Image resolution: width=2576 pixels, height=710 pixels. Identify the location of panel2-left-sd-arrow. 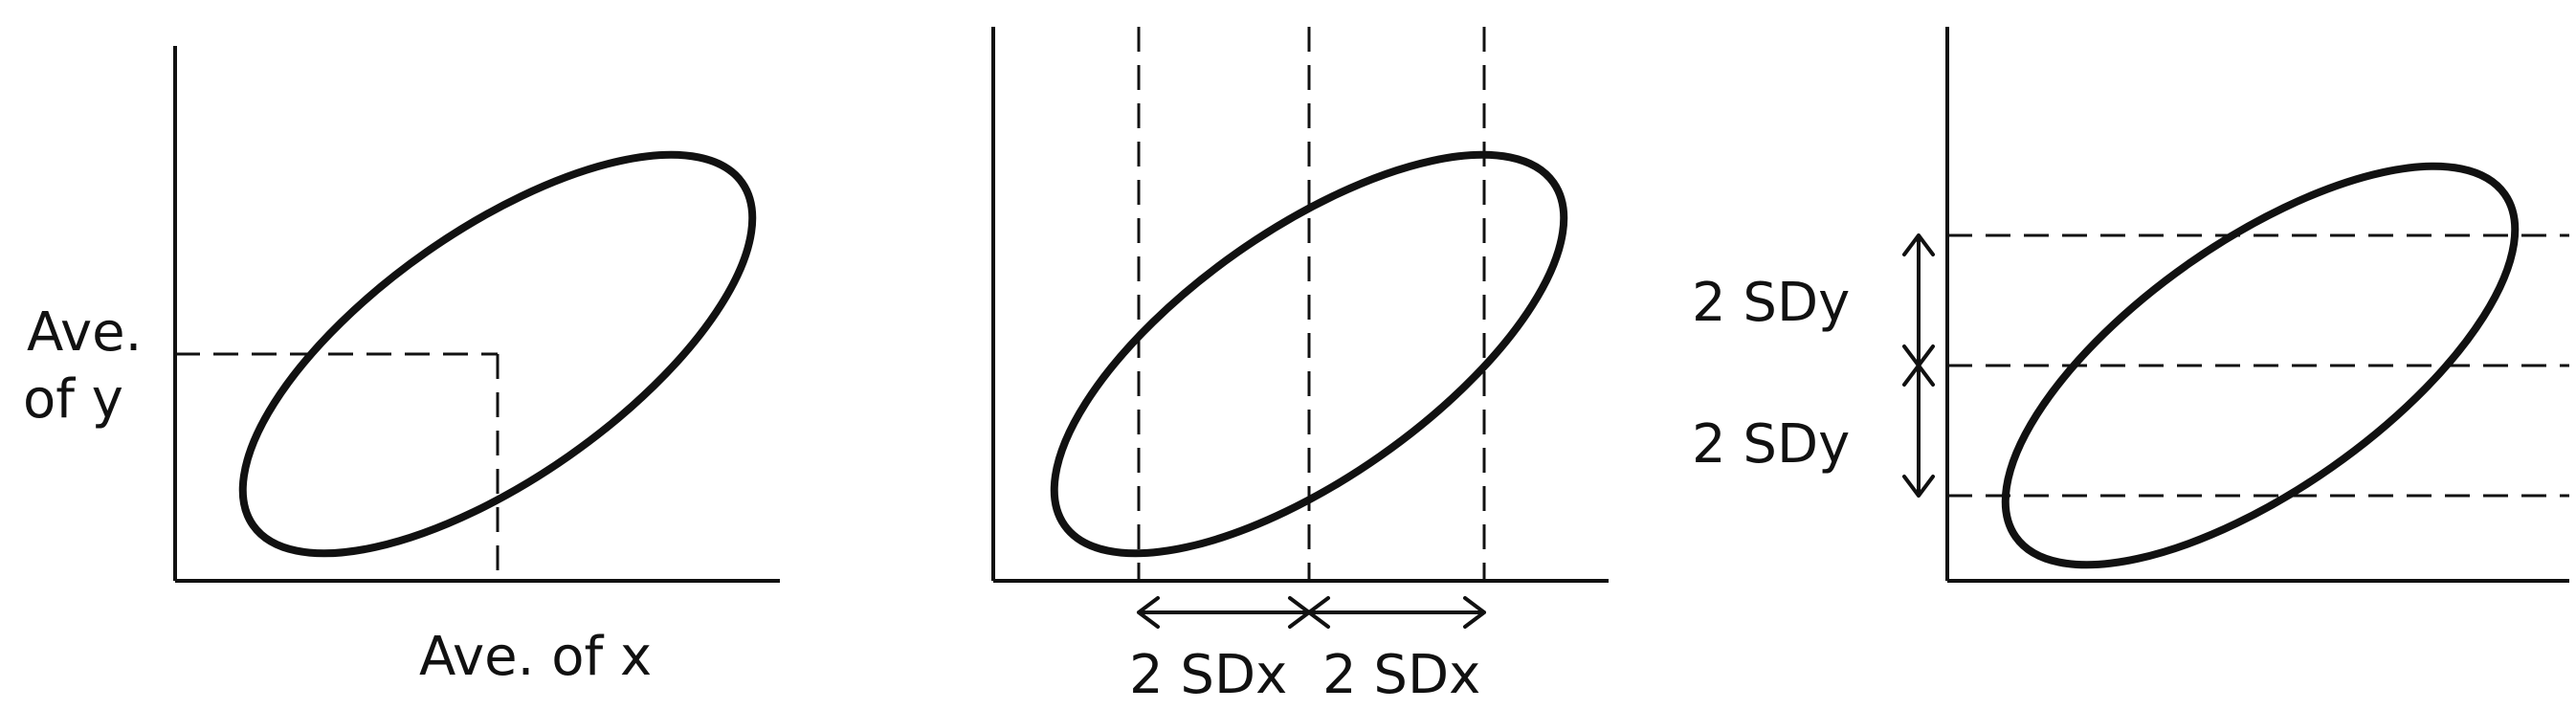
(1224, 612).